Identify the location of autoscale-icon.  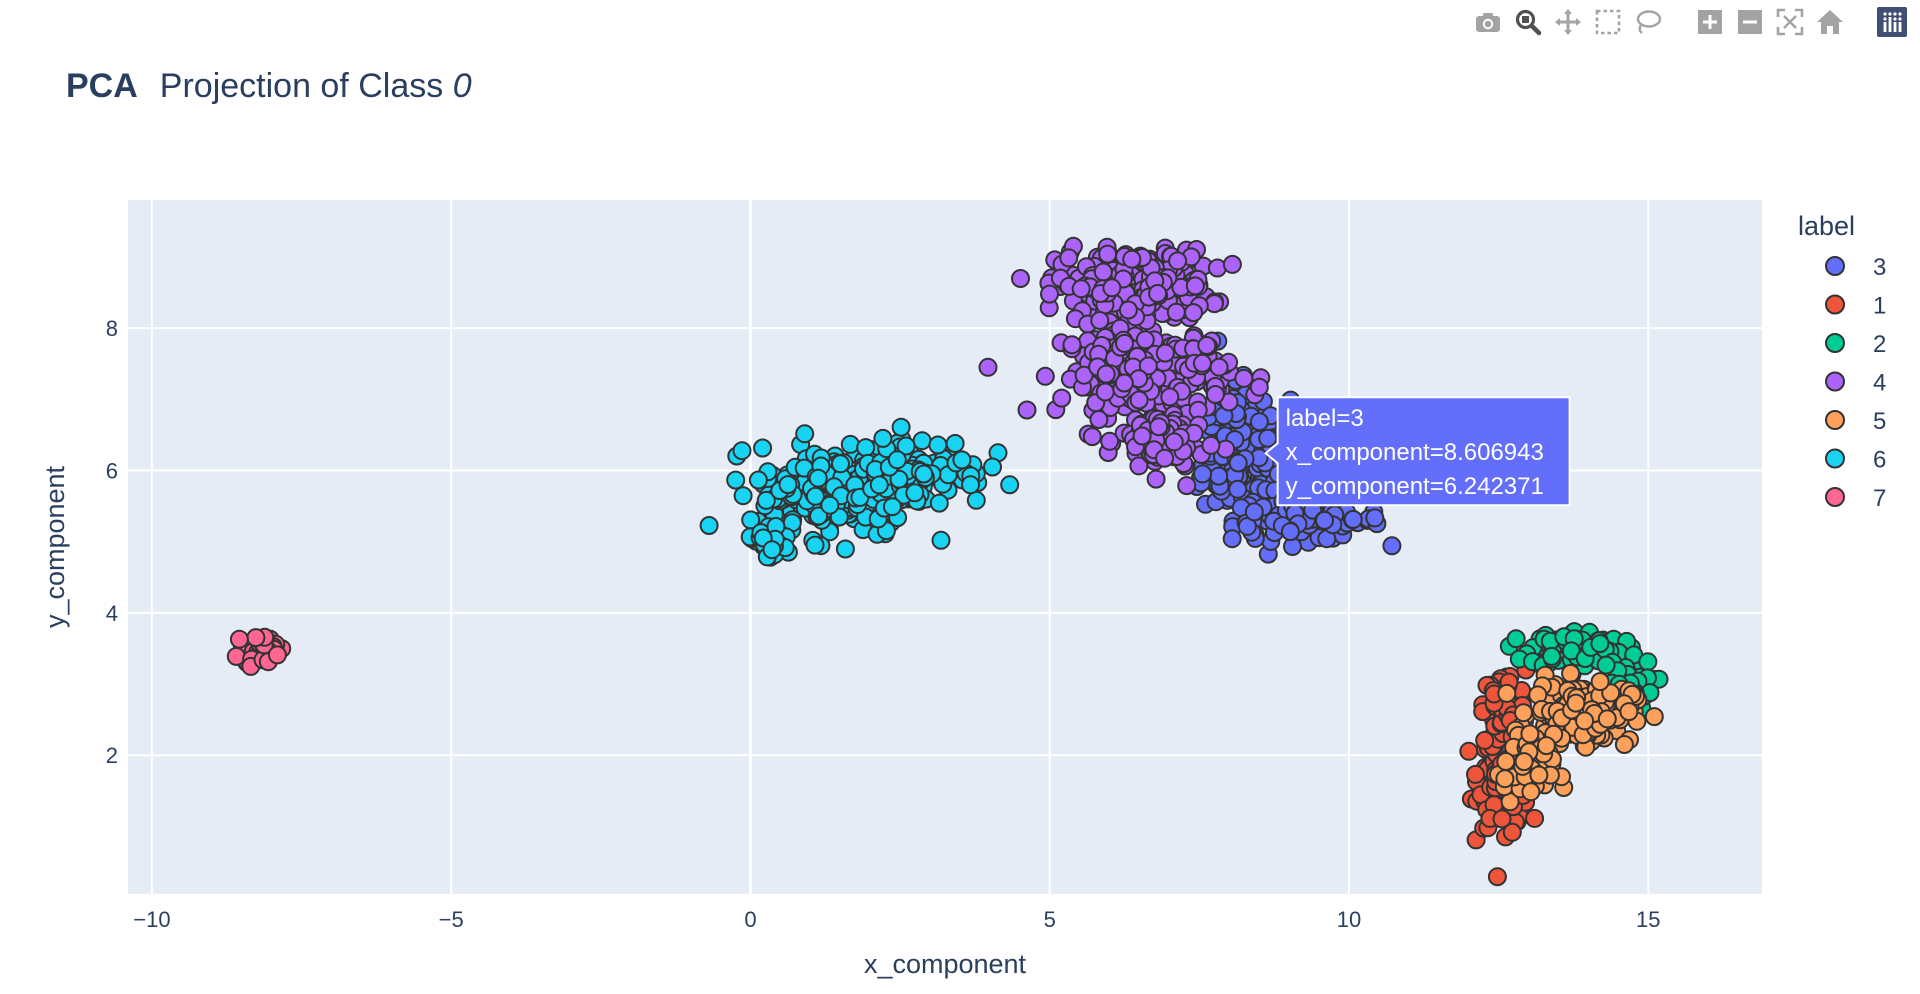
(1790, 22).